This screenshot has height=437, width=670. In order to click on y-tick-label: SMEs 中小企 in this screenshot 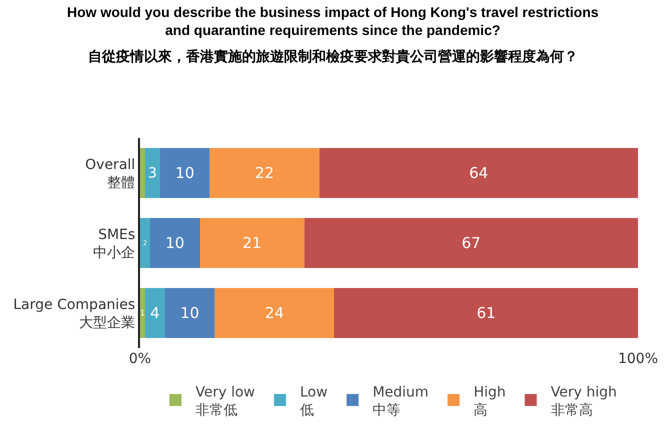, I will do `click(114, 243)`.